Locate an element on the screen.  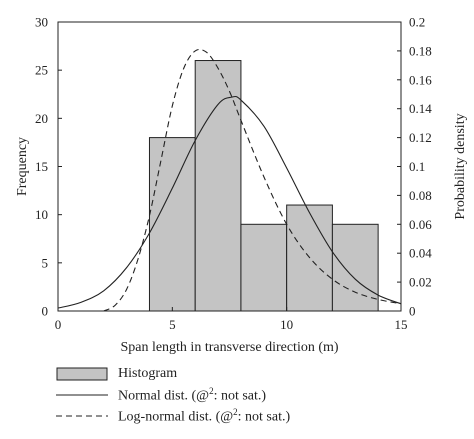
y-right-tick-label: 0.2 is located at coordinates (417, 22).